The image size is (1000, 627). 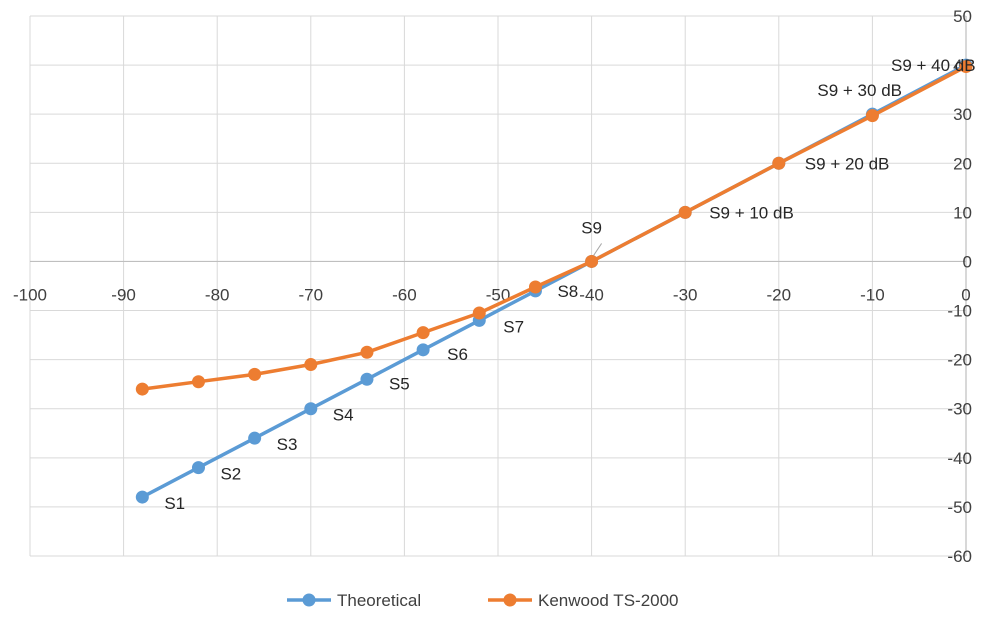 What do you see at coordinates (685, 294) in the screenshot?
I see `x-tick-label: -30` at bounding box center [685, 294].